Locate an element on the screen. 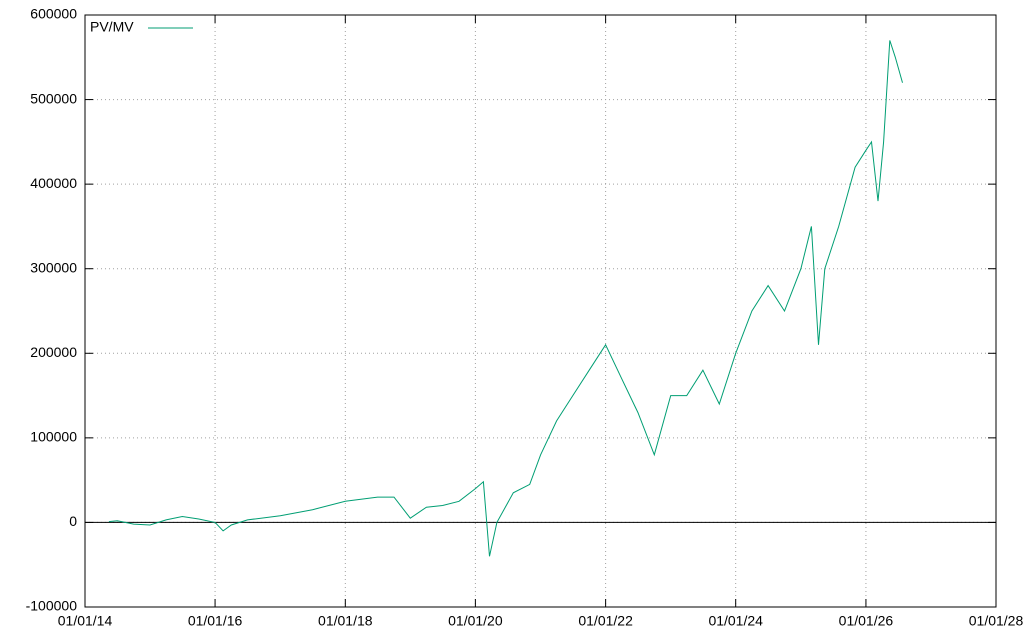  x-tick-label: 01/01/18 is located at coordinates (345, 621).